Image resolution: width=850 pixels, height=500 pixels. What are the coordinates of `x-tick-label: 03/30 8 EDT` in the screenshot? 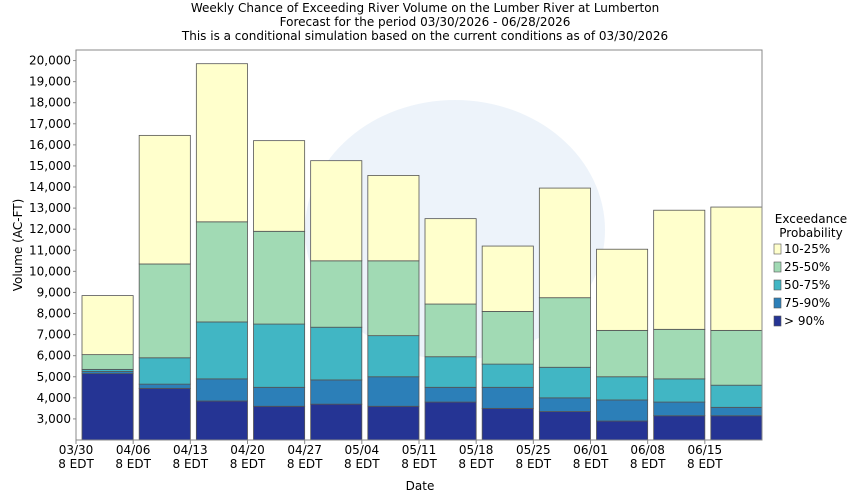 It's located at (76, 457).